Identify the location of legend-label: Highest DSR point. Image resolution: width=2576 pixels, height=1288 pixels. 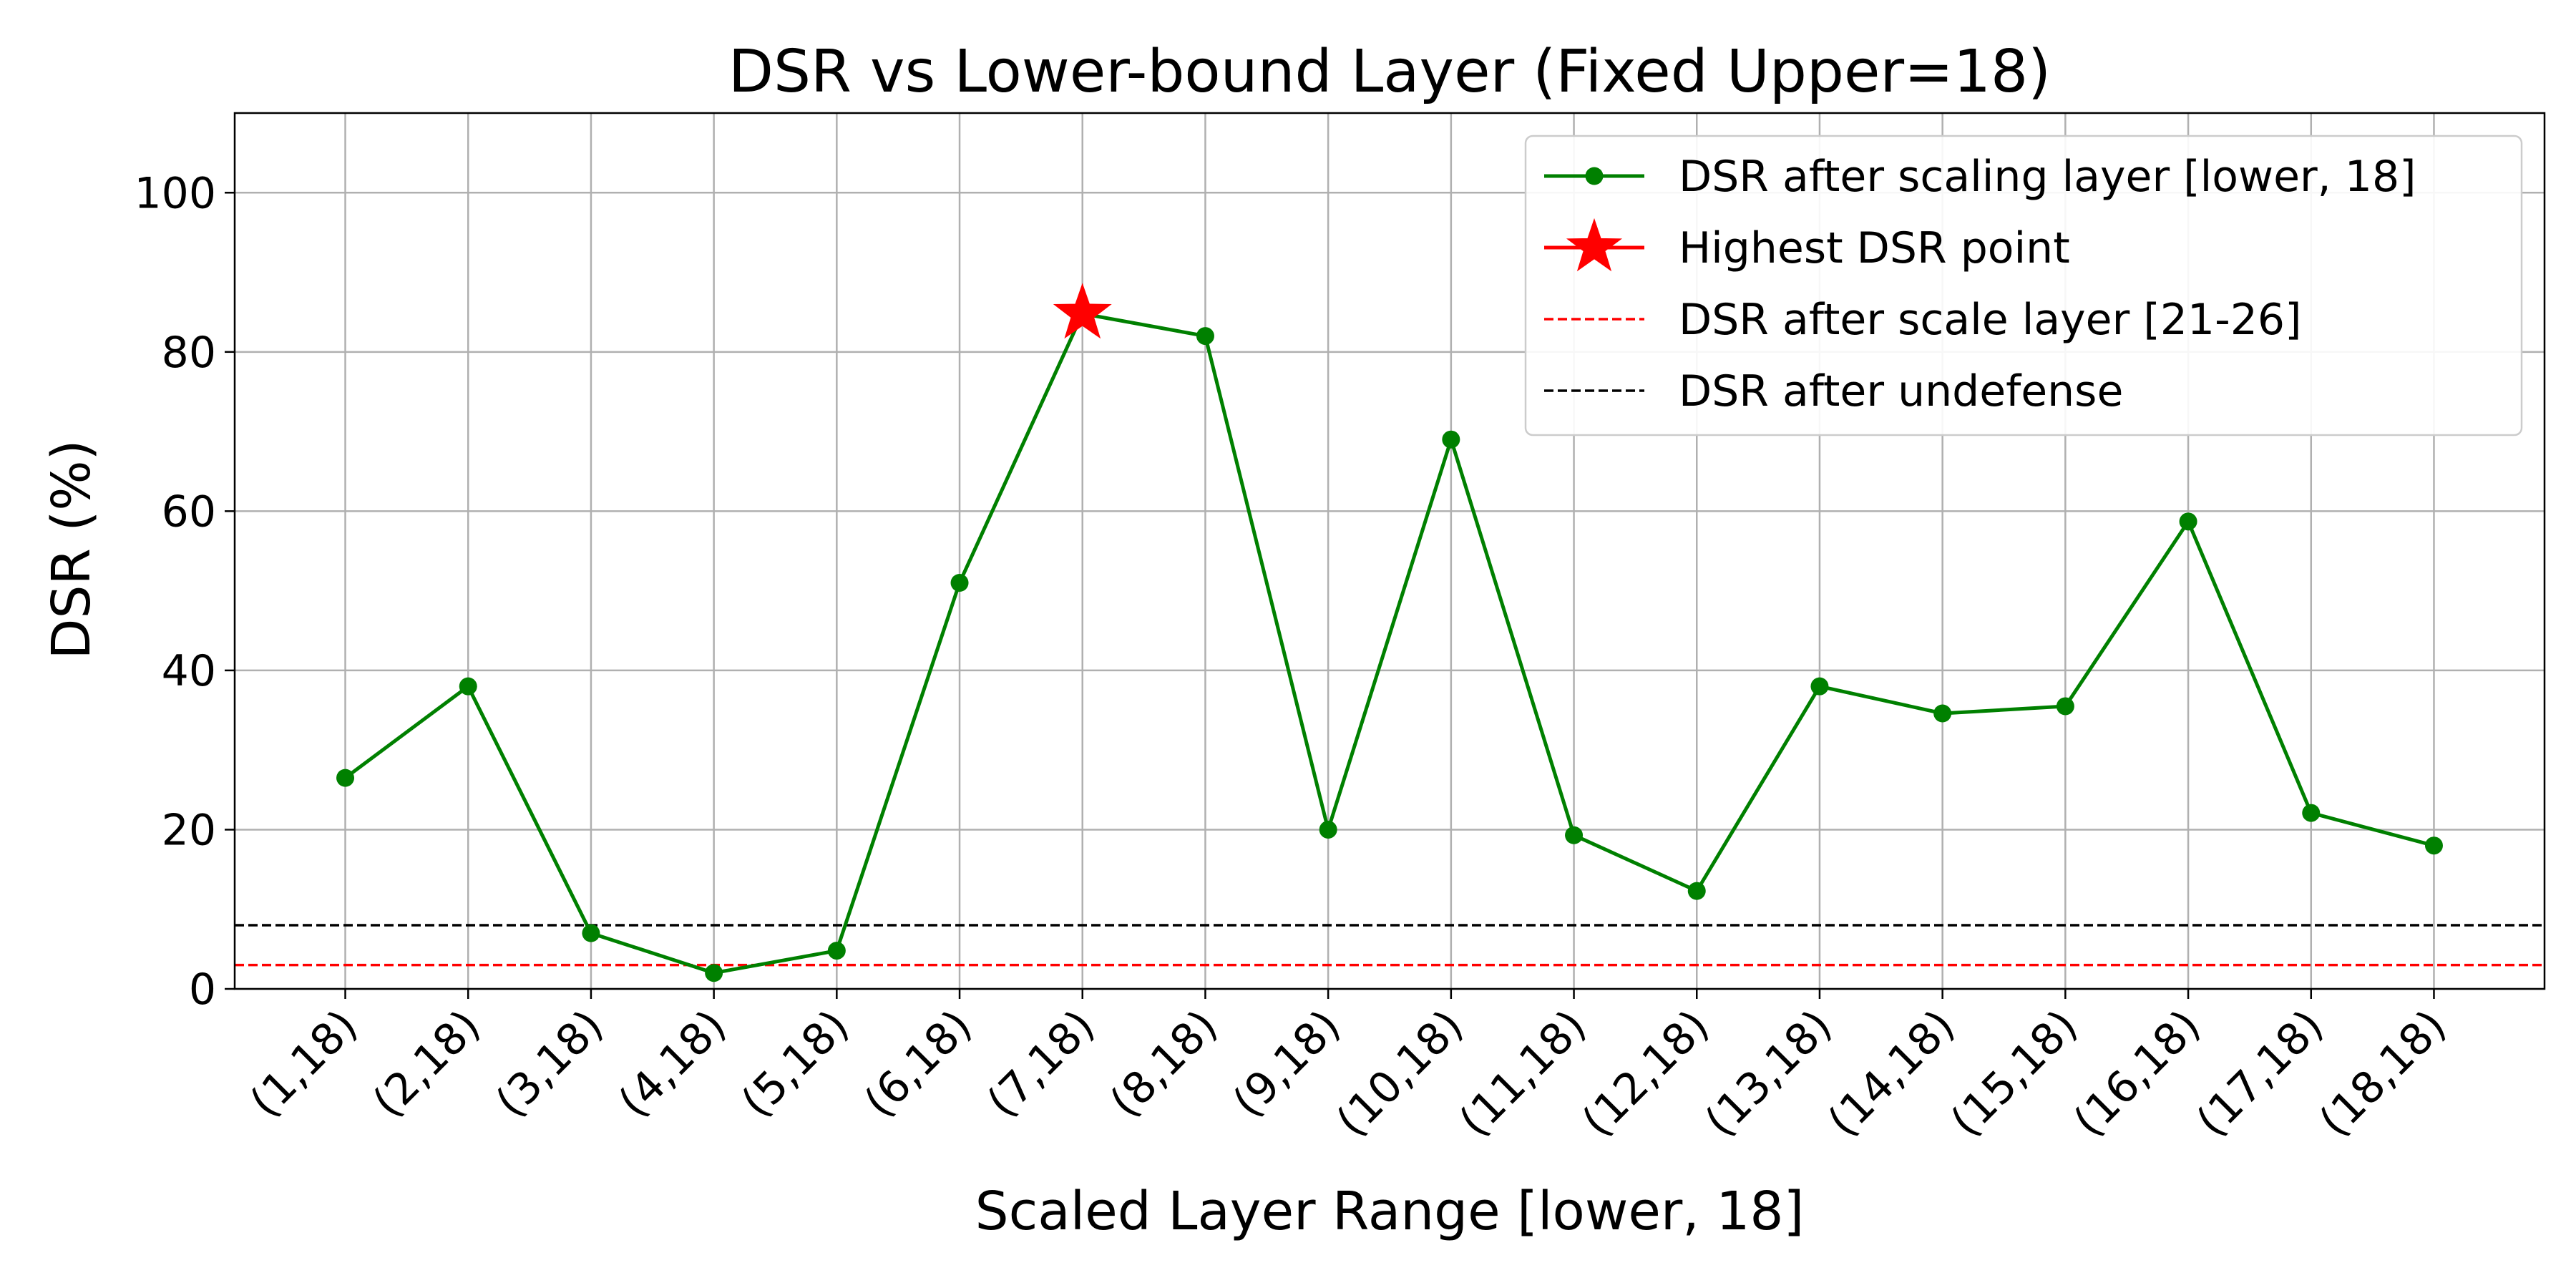
(1874, 248).